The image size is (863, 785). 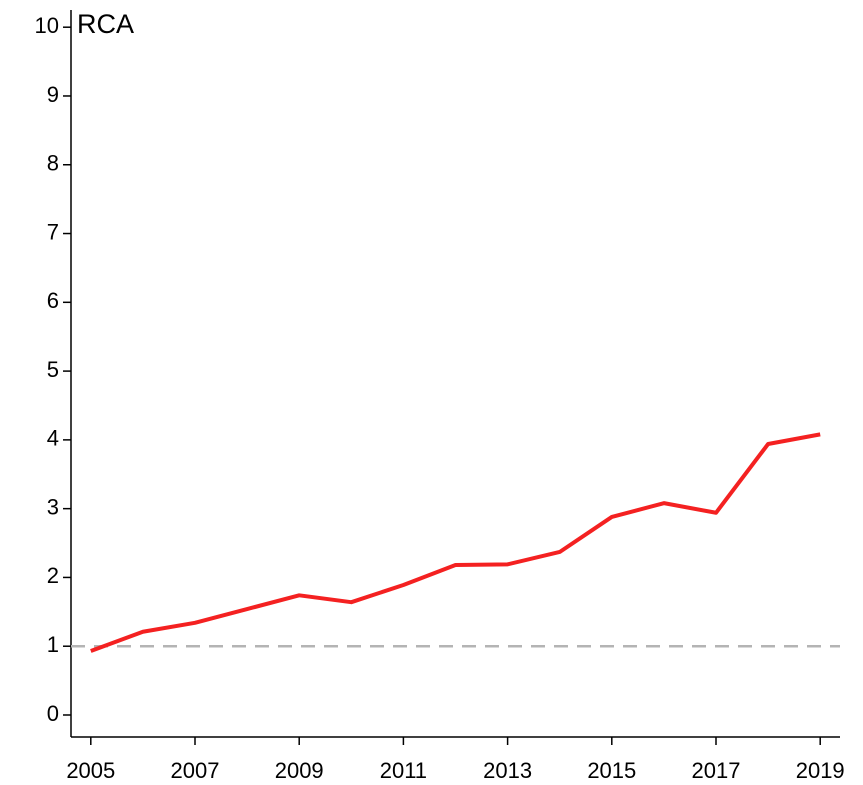 I want to click on y-axis-label: RCA, so click(x=105, y=24).